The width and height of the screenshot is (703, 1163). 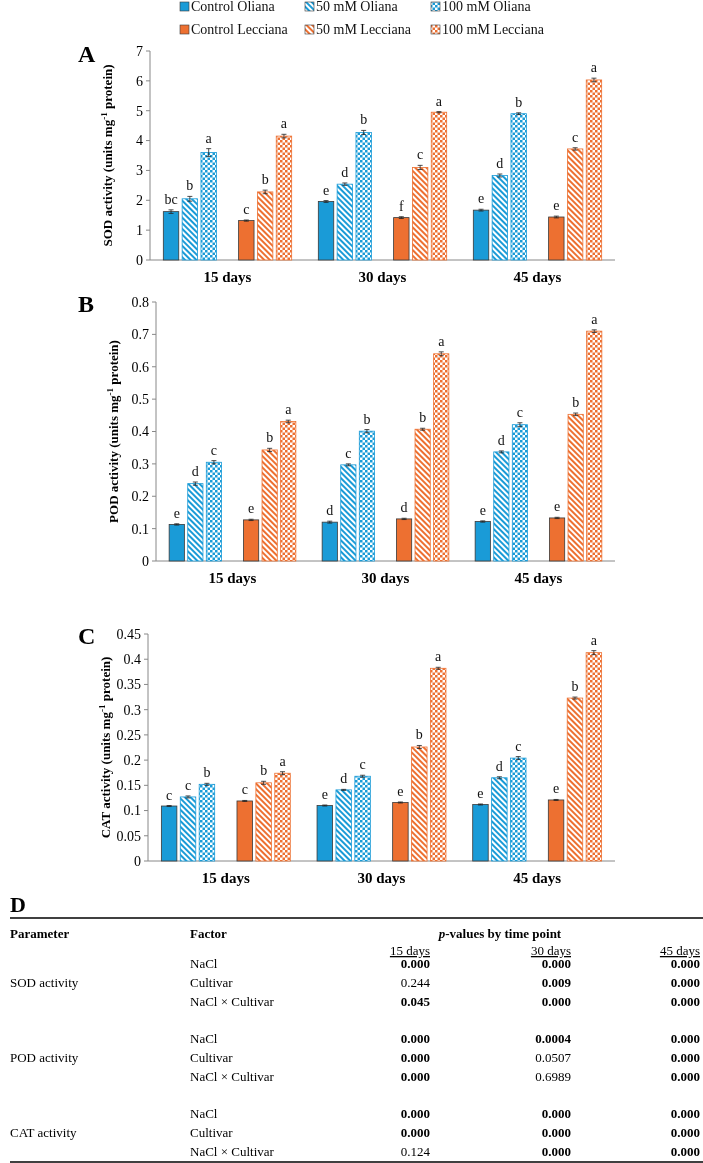 I want to click on category-label: CAT activity, so click(x=43, y=1132).